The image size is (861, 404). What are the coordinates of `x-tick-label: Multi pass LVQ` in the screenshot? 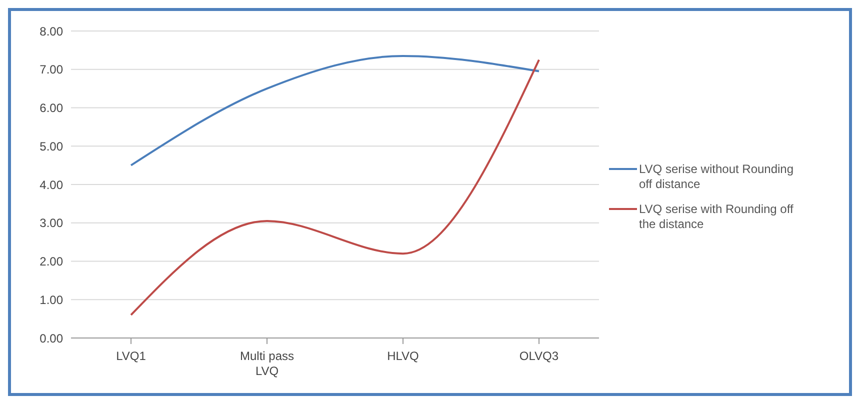 It's located at (267, 363).